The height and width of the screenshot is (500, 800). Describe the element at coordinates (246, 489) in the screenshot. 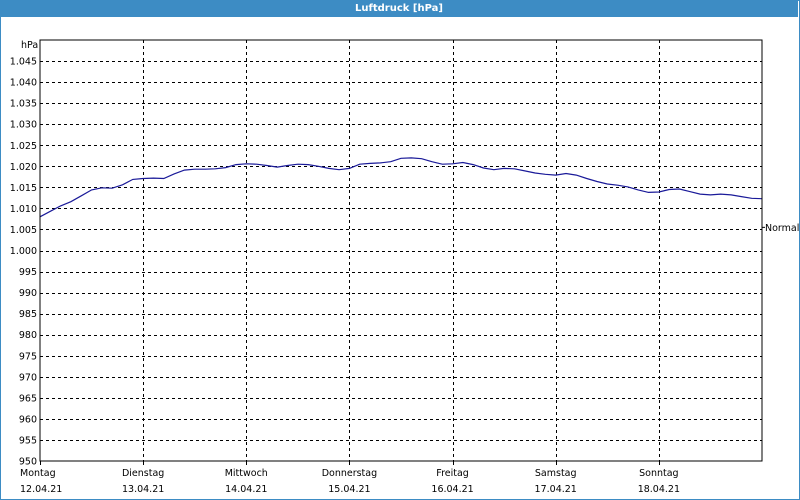

I see `x-tick-date: 14.04.21` at that location.